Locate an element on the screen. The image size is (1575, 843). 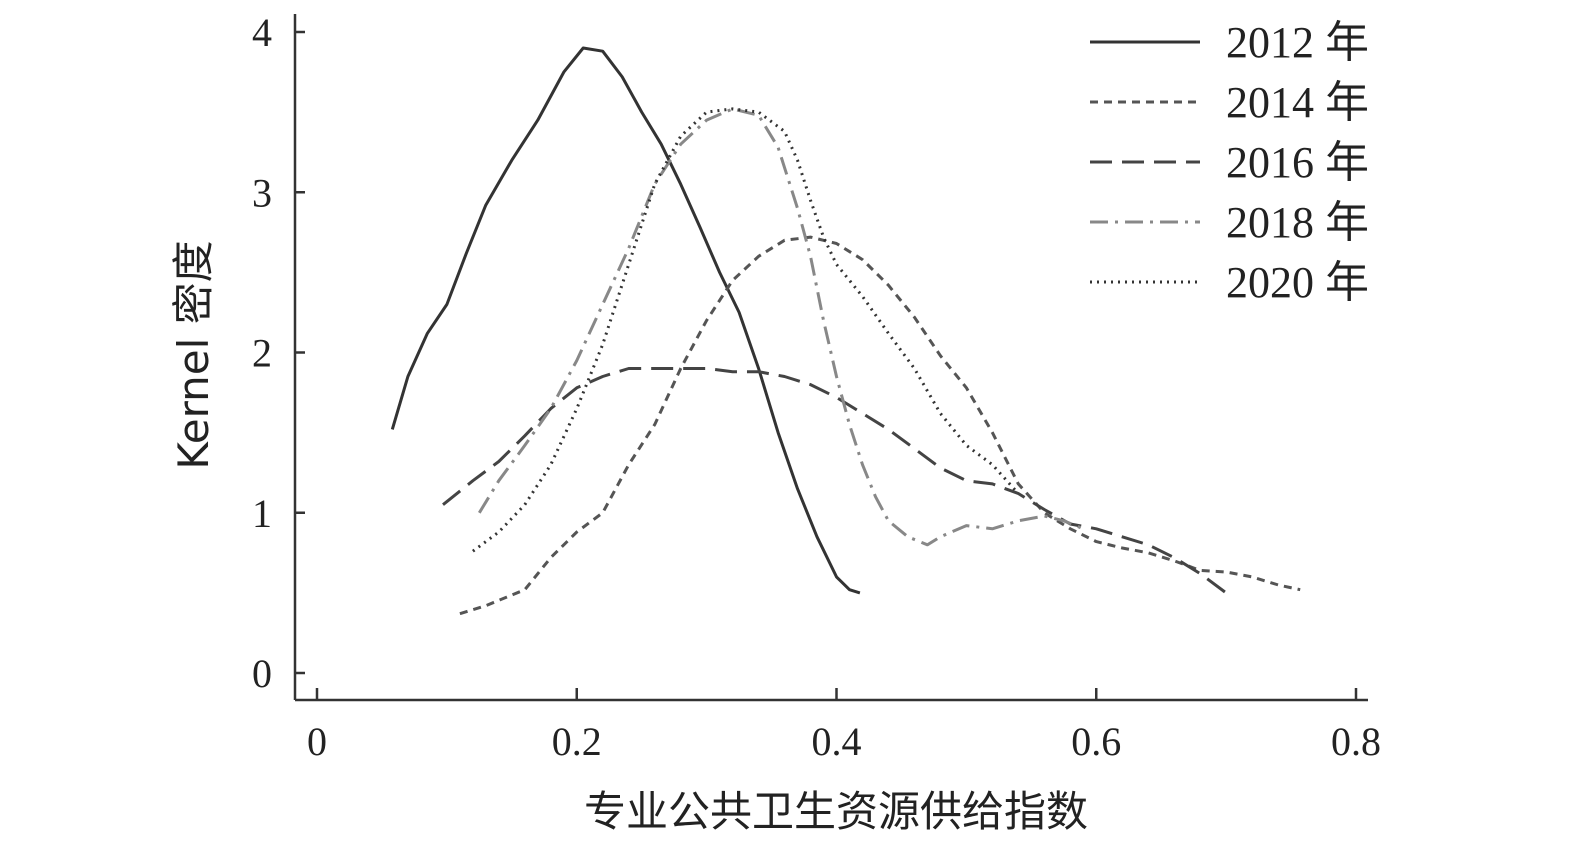
legend: 2012 年 2014 年 2016 年 2018 年 2020 年 is located at coordinates (1229, 162).